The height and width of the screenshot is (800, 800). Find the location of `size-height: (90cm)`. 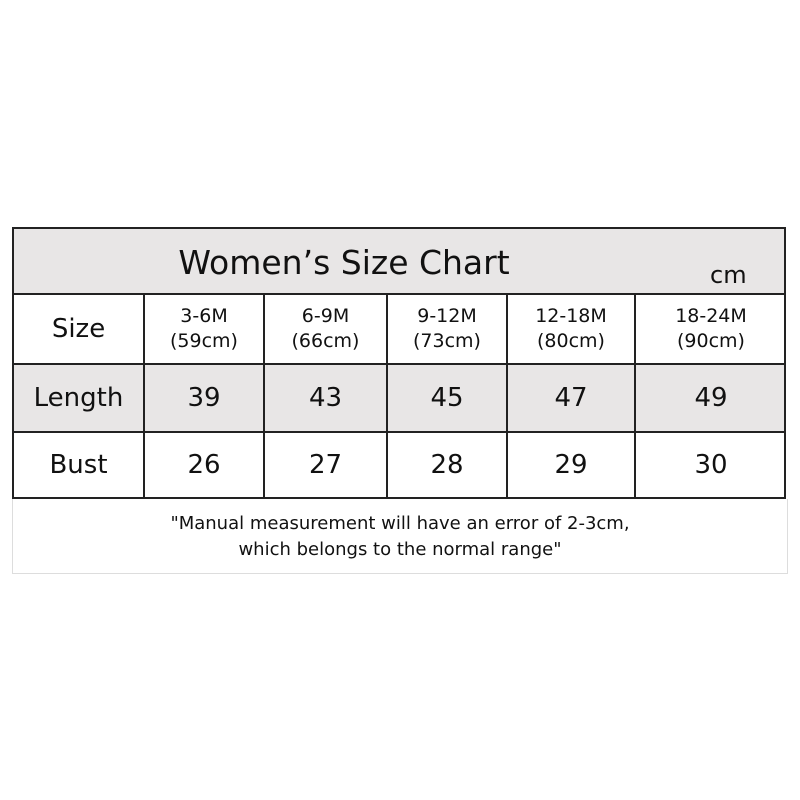

size-height: (90cm) is located at coordinates (711, 341).